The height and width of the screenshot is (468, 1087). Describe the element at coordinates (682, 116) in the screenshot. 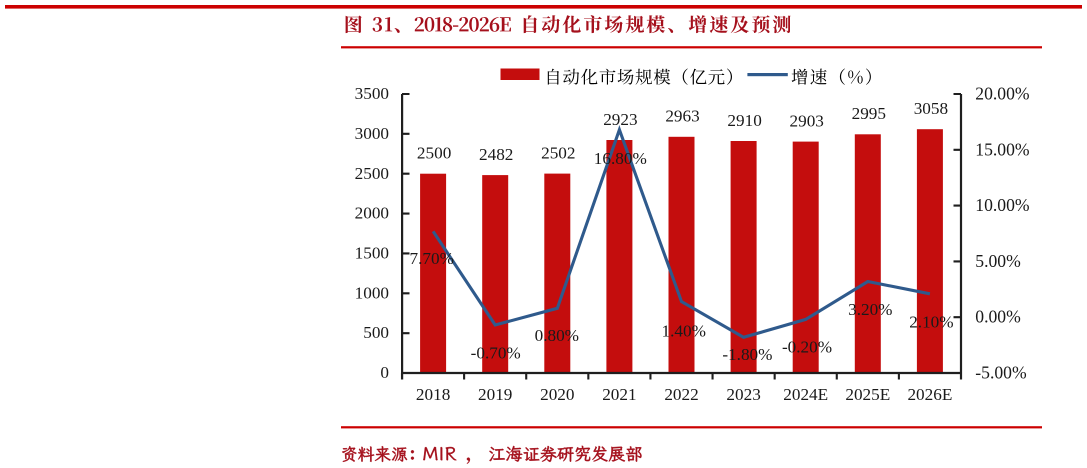

I see `svg-text: 2963` at that location.